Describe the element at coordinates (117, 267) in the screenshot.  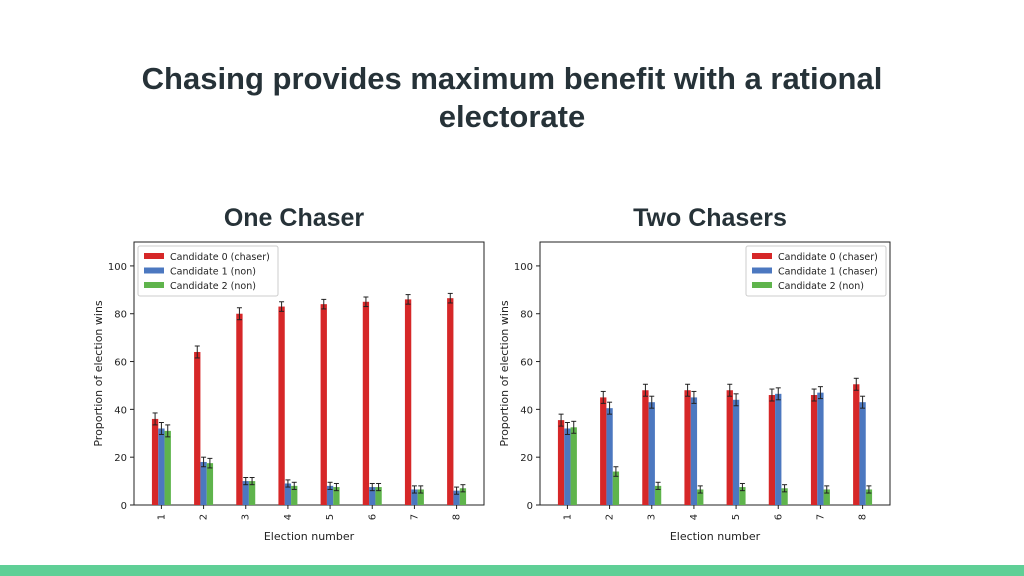
I see `y-tick-label: 100` at that location.